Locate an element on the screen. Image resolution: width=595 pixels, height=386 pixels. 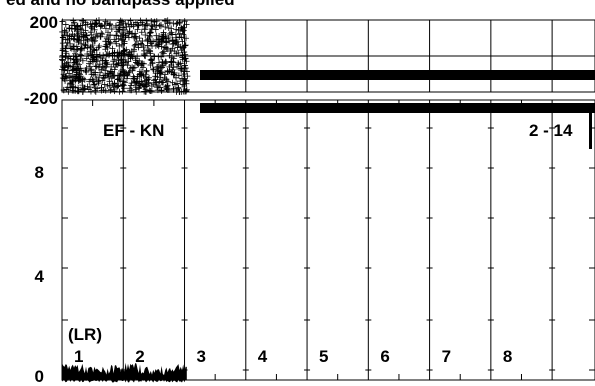
amplitude-ytick-8: 8 is located at coordinates (39, 172).